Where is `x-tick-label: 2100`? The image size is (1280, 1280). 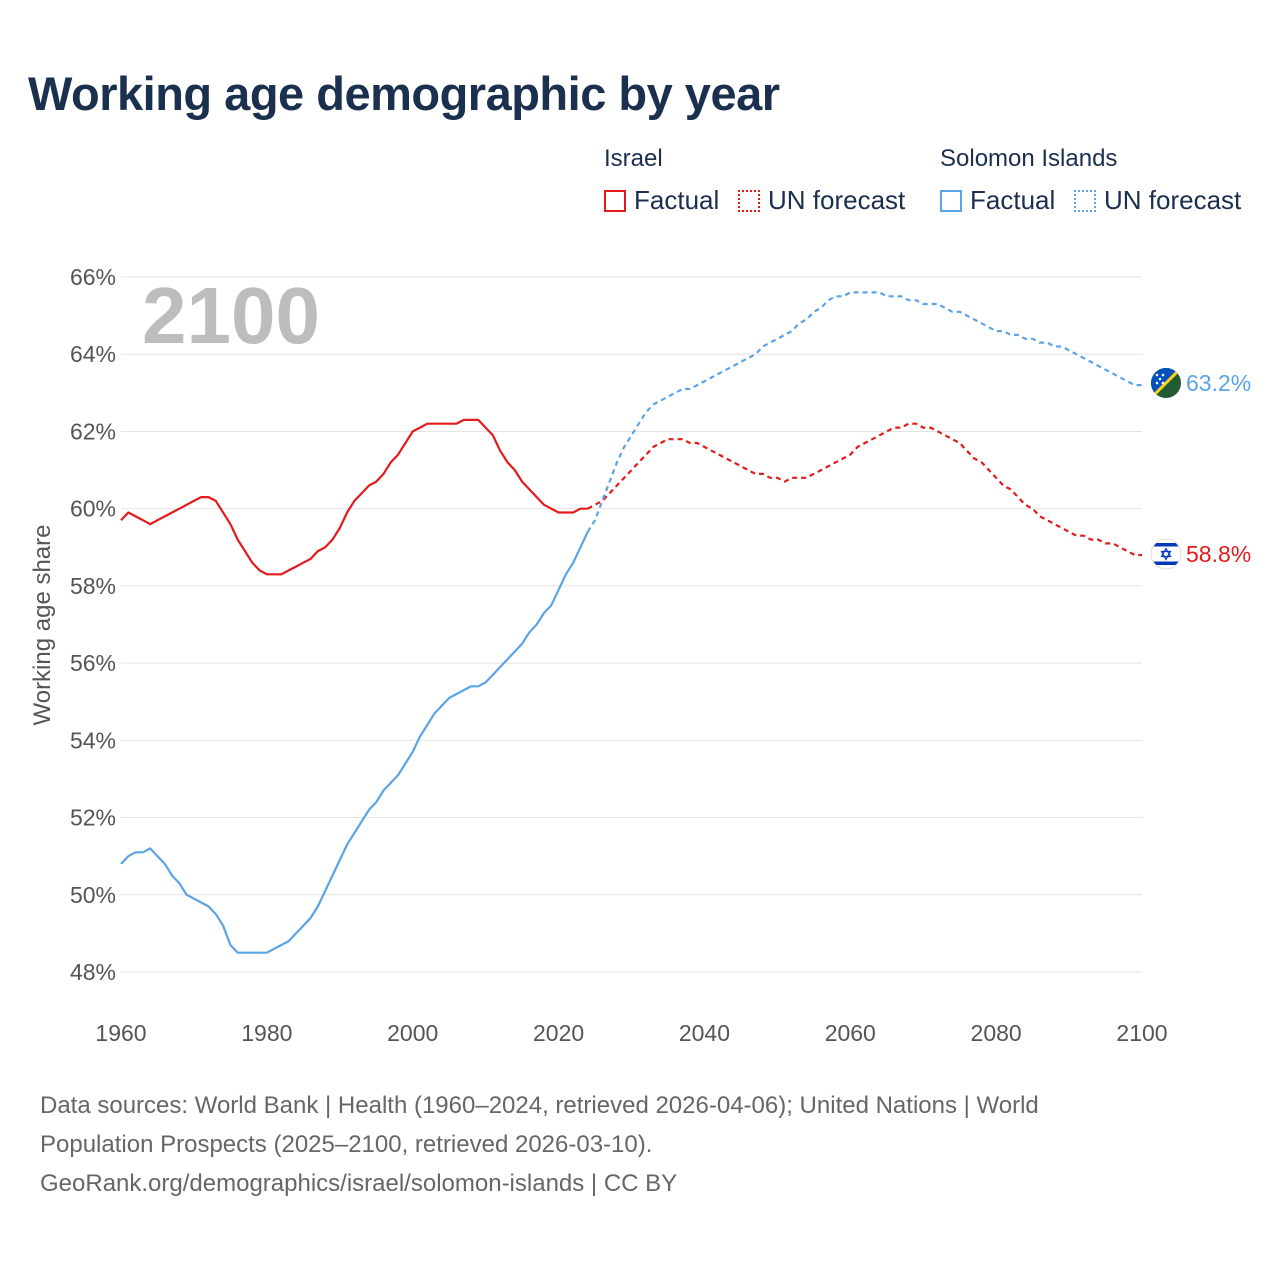 x-tick-label: 2100 is located at coordinates (1141, 1033).